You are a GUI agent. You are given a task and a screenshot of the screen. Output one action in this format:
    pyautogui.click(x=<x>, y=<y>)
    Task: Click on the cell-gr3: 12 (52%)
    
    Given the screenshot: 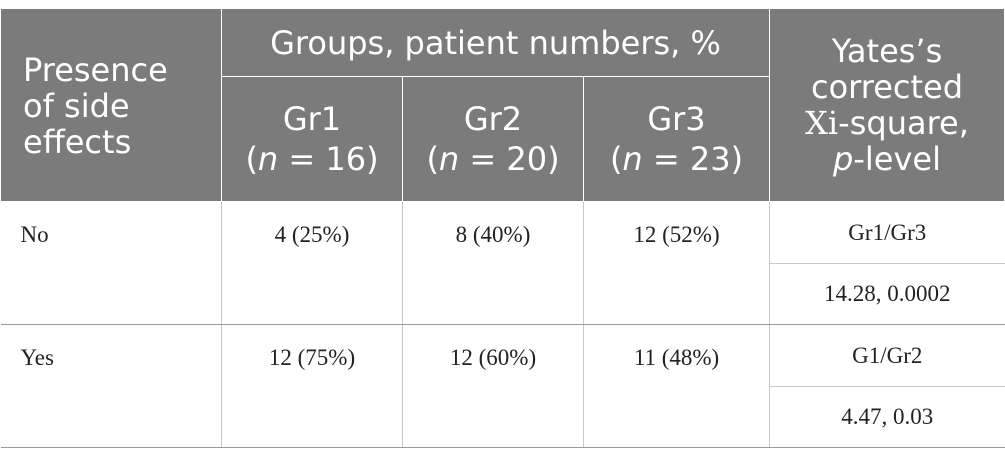 What is the action you would take?
    pyautogui.click(x=677, y=263)
    